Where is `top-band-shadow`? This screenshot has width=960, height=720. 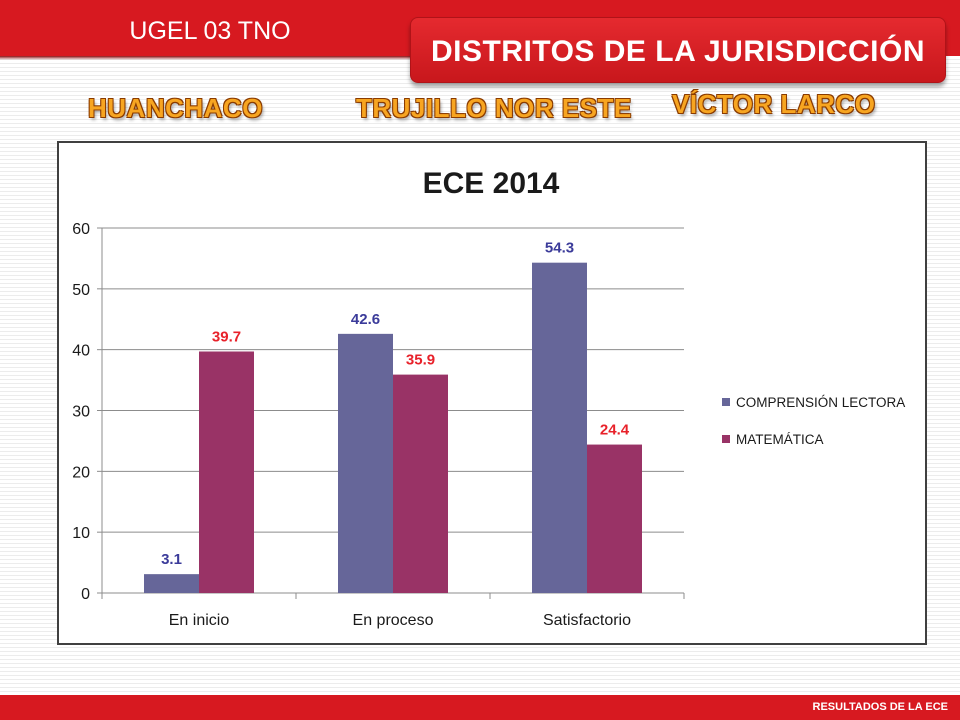
top-band-shadow is located at coordinates (205, 58).